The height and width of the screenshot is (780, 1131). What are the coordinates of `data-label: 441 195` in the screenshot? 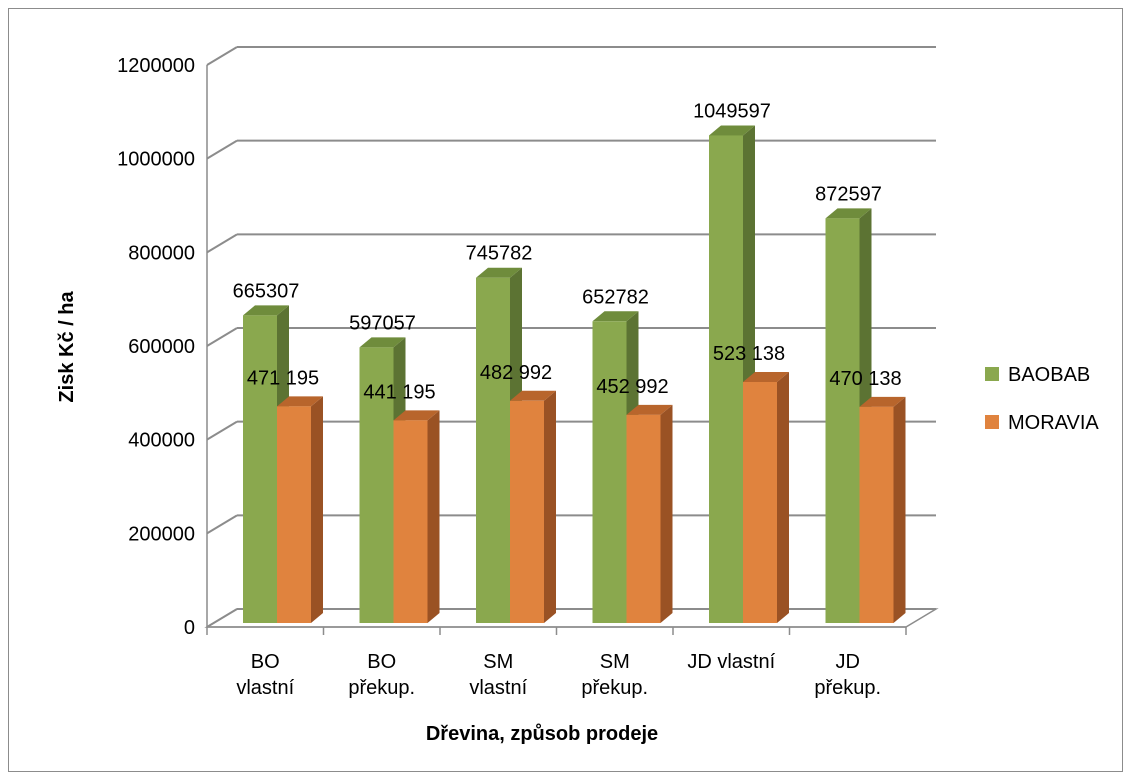 It's located at (399, 392).